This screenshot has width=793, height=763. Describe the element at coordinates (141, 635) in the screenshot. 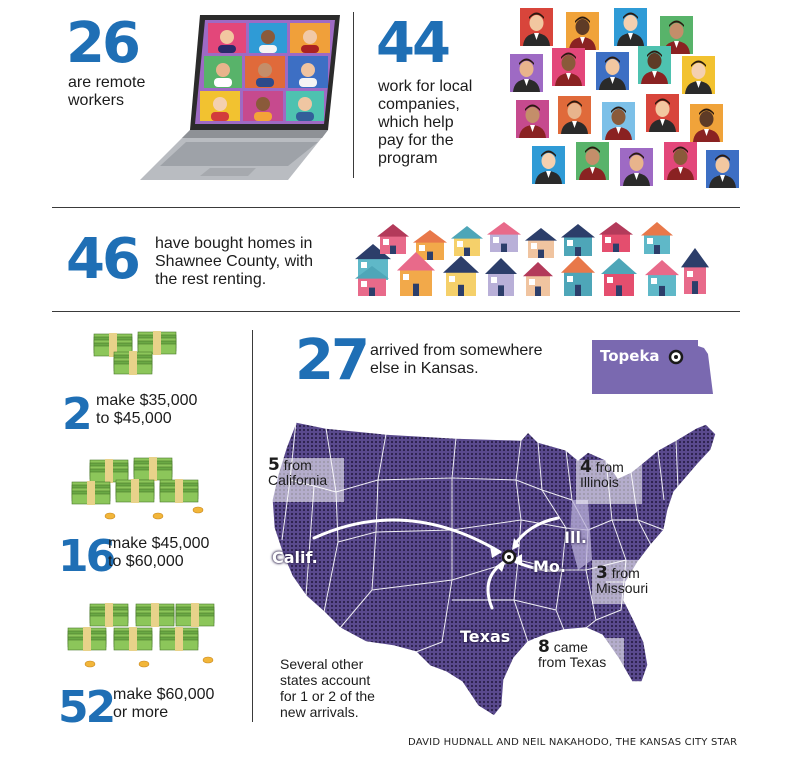

I see `money-stack-large` at that location.